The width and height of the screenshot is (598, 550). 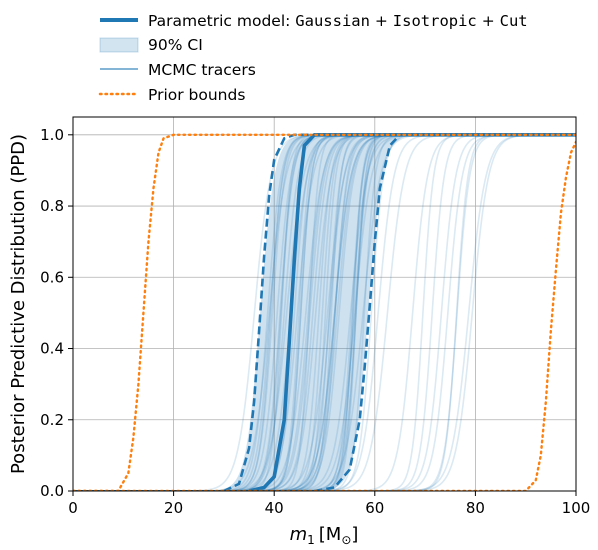 I want to click on x-tick-label: 40, so click(x=274, y=508).